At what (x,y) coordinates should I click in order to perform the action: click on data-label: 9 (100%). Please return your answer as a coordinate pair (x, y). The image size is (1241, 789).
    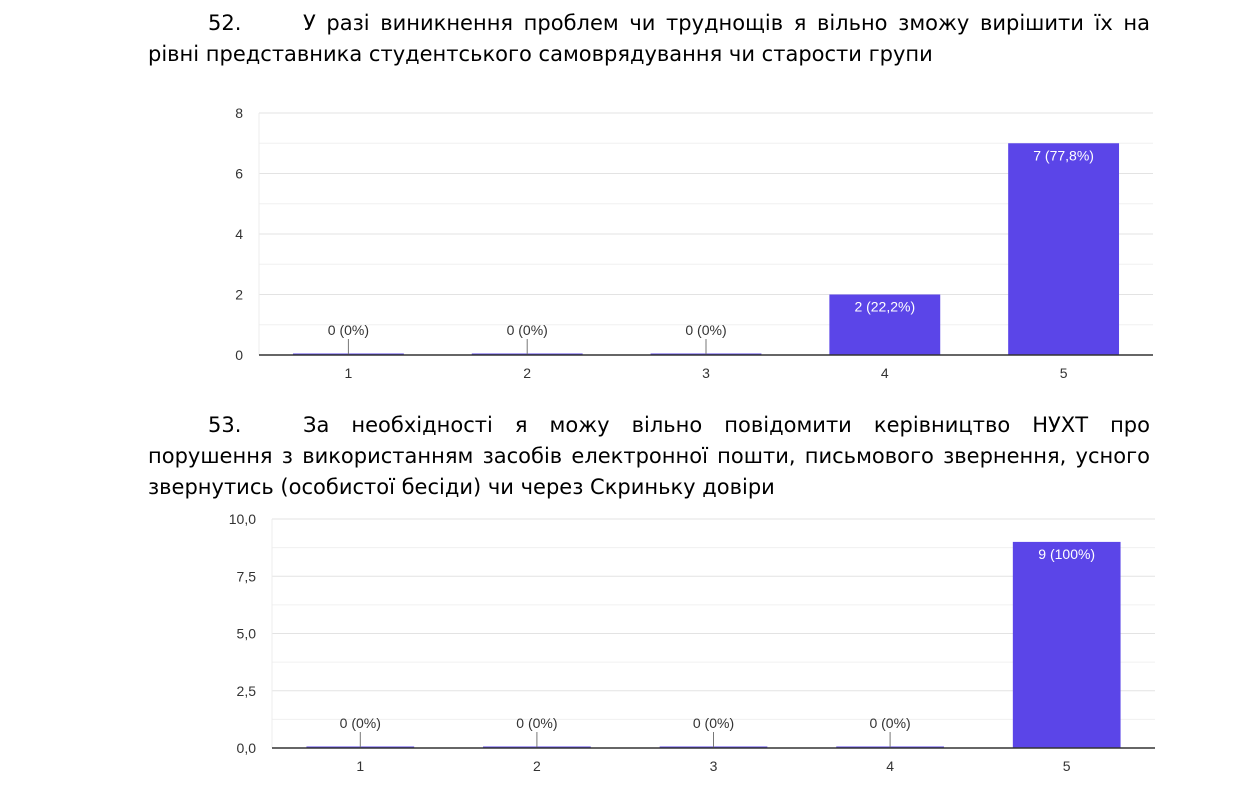
    Looking at the image, I should click on (1066, 554).